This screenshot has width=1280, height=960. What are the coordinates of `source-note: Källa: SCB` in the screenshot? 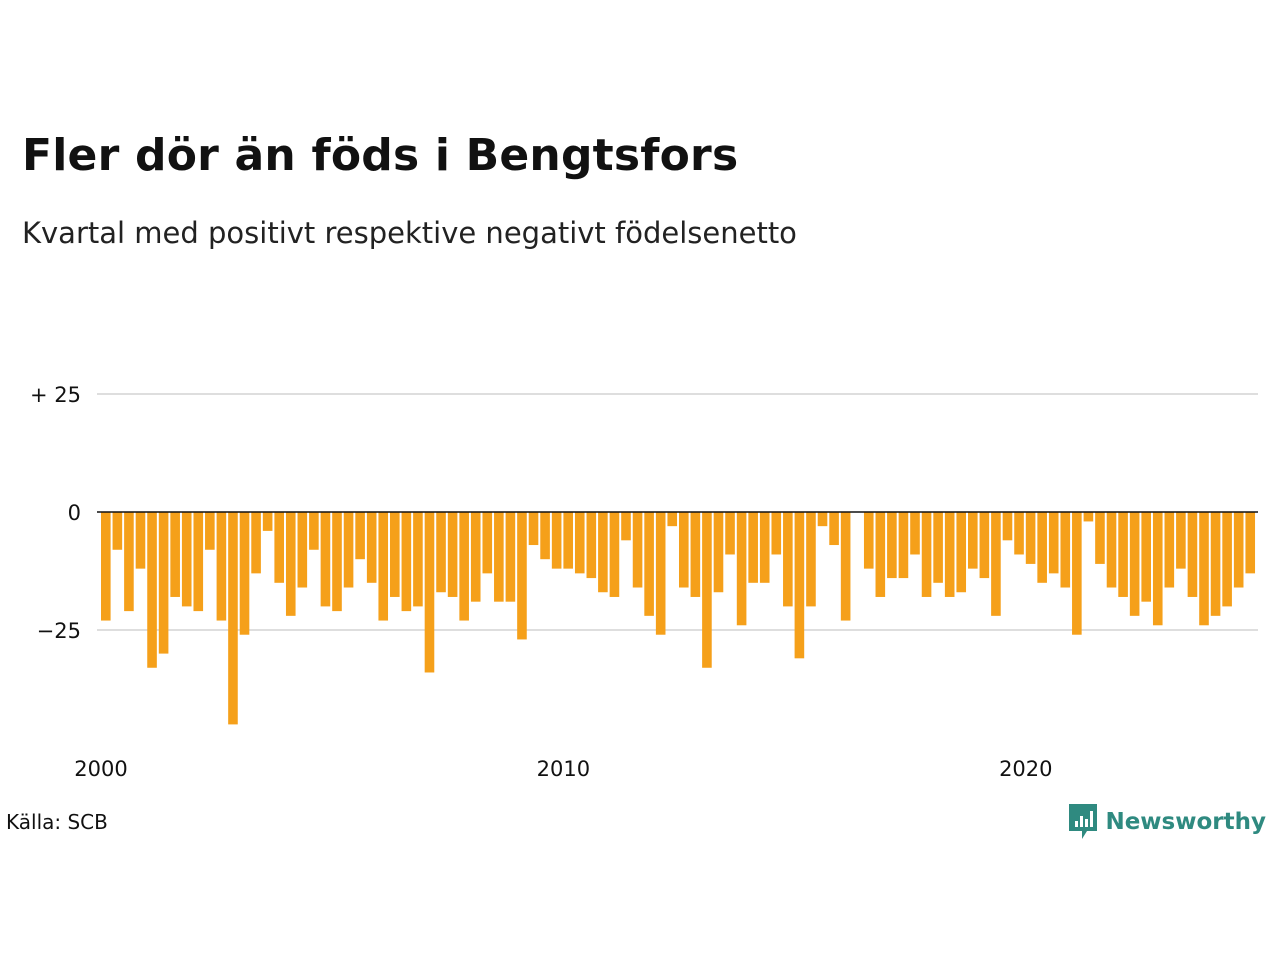 It's located at (57, 822).